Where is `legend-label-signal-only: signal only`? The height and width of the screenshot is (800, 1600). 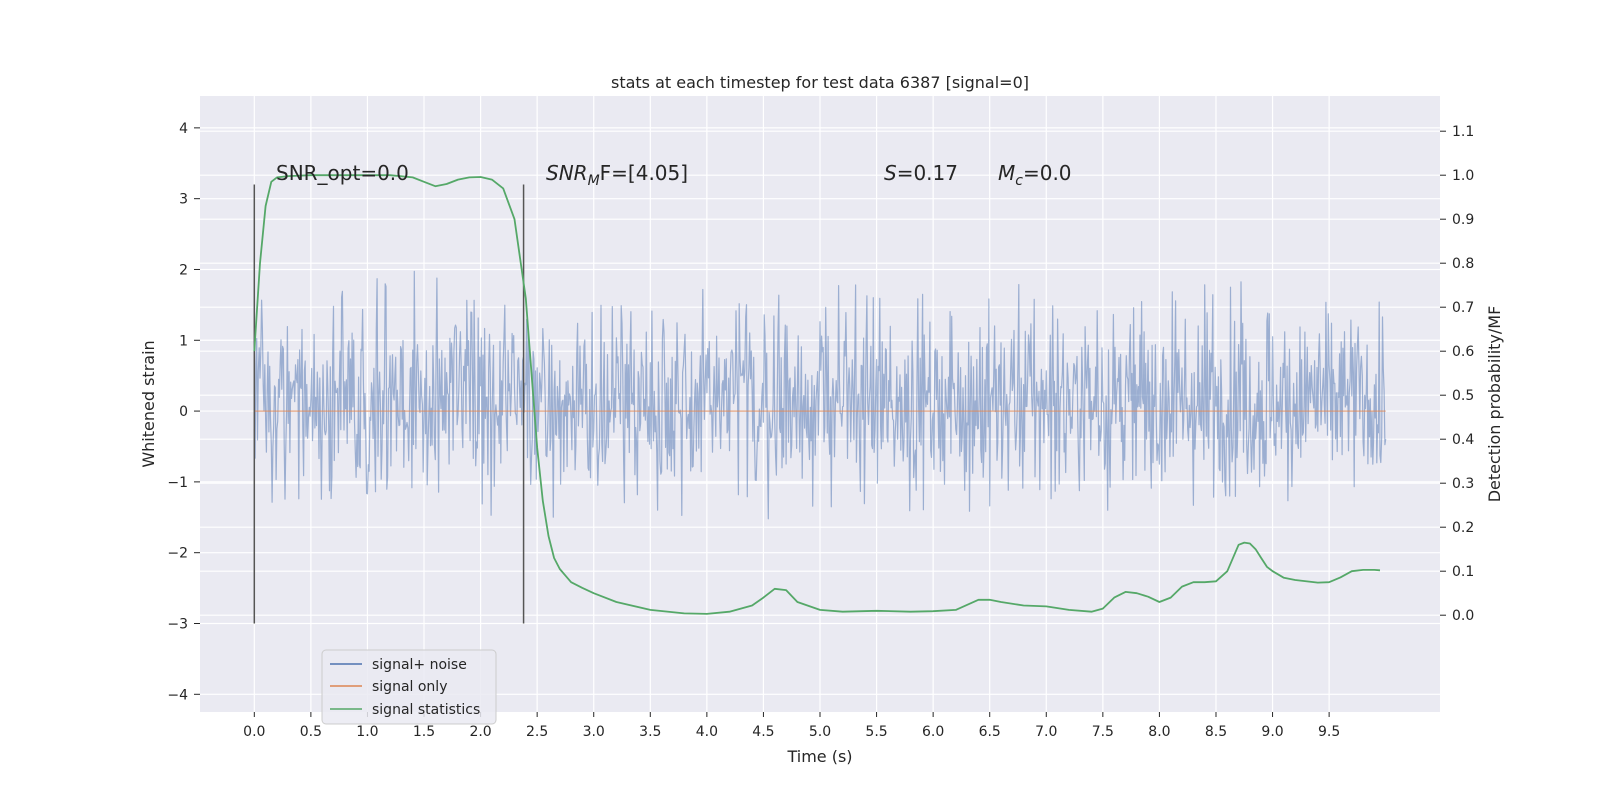 legend-label-signal-only: signal only is located at coordinates (409, 687).